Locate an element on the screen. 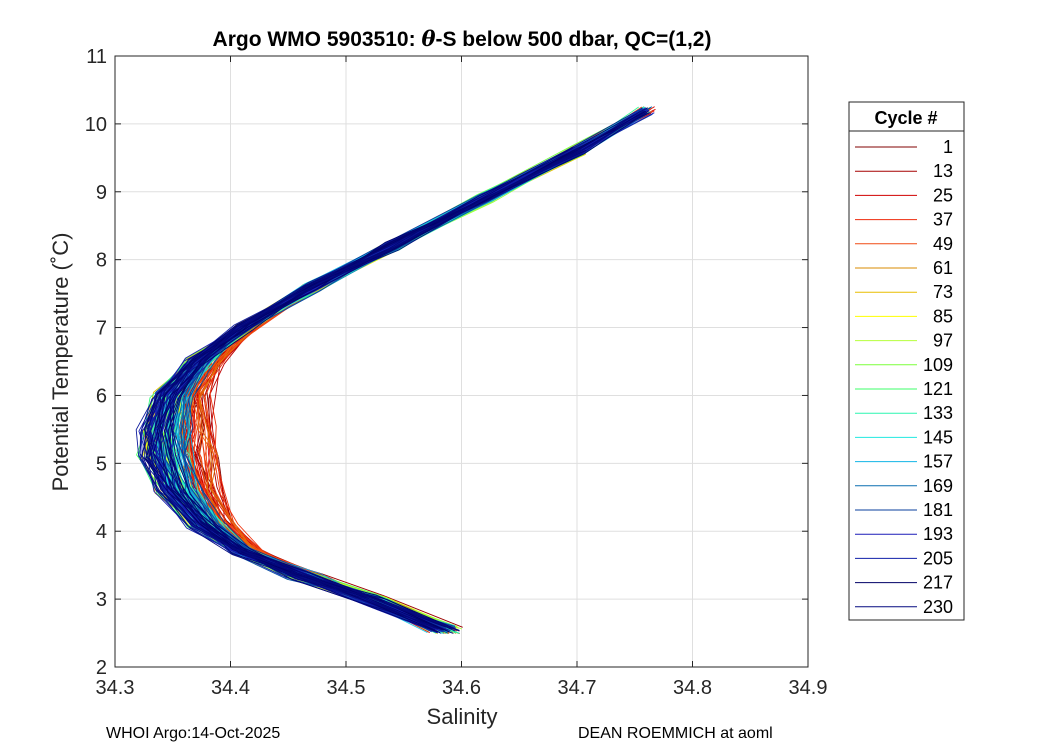  legend-entry-label: 37 is located at coordinates (943, 220).